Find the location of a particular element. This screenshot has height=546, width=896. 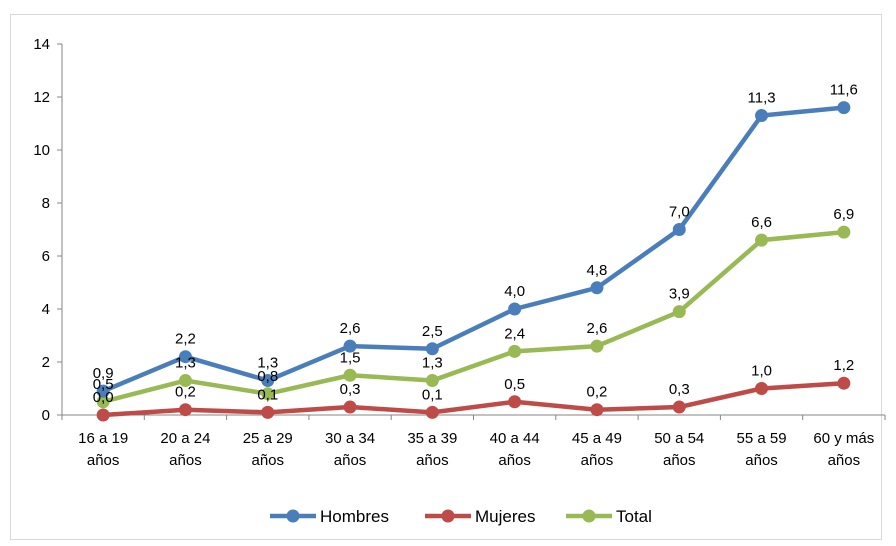

data-label-total: 0,8 is located at coordinates (267, 376).